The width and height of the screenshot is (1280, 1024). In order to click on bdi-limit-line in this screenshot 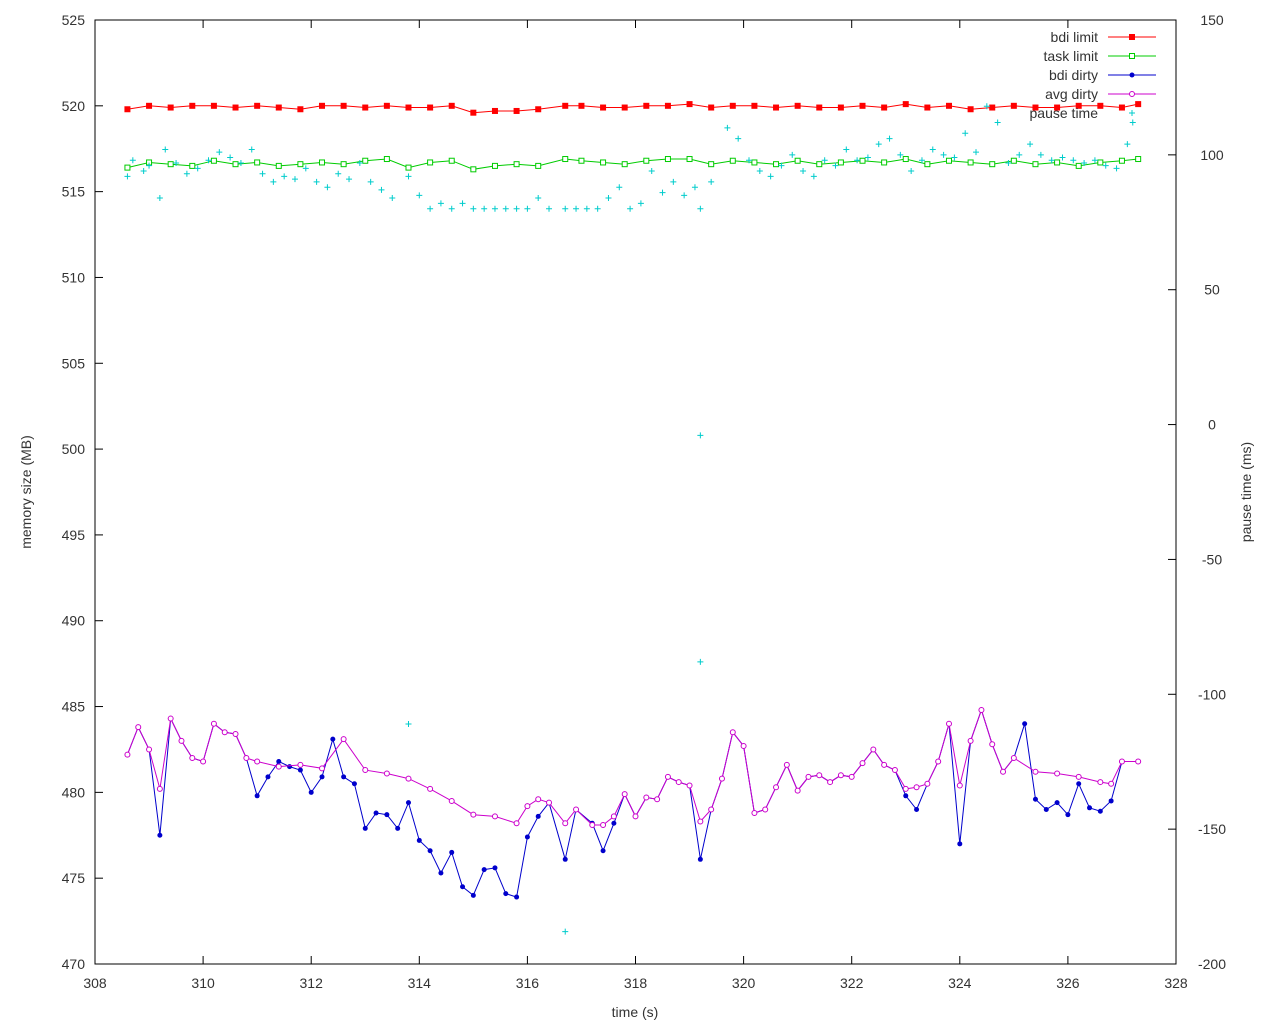, I will do `click(633, 108)`.